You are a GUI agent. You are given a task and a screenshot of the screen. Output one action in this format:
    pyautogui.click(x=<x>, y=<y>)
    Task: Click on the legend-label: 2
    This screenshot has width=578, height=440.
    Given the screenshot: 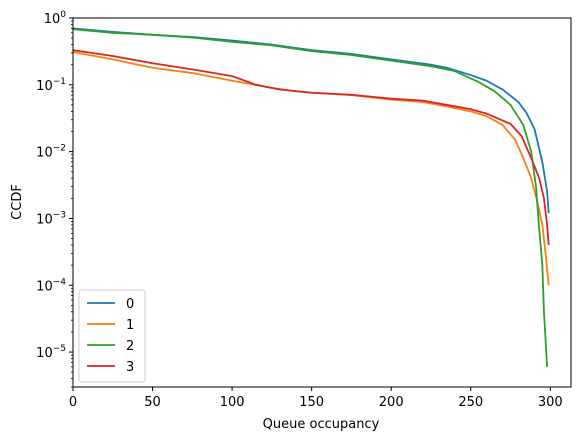 What is the action you would take?
    pyautogui.click(x=130, y=346)
    